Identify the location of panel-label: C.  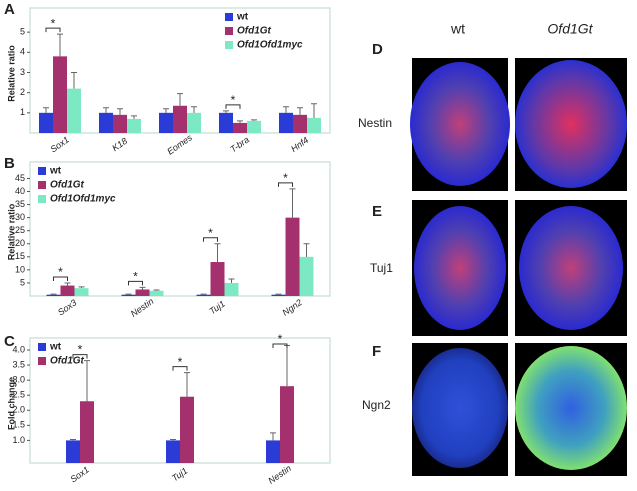
(9, 341).